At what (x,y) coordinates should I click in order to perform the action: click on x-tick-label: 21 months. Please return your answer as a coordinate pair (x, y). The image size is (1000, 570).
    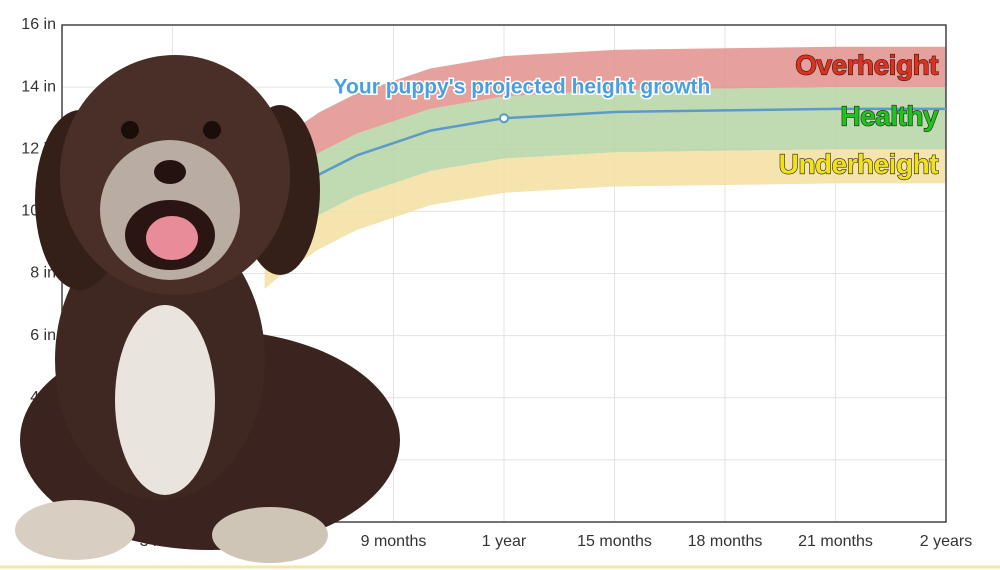
    Looking at the image, I should click on (835, 541).